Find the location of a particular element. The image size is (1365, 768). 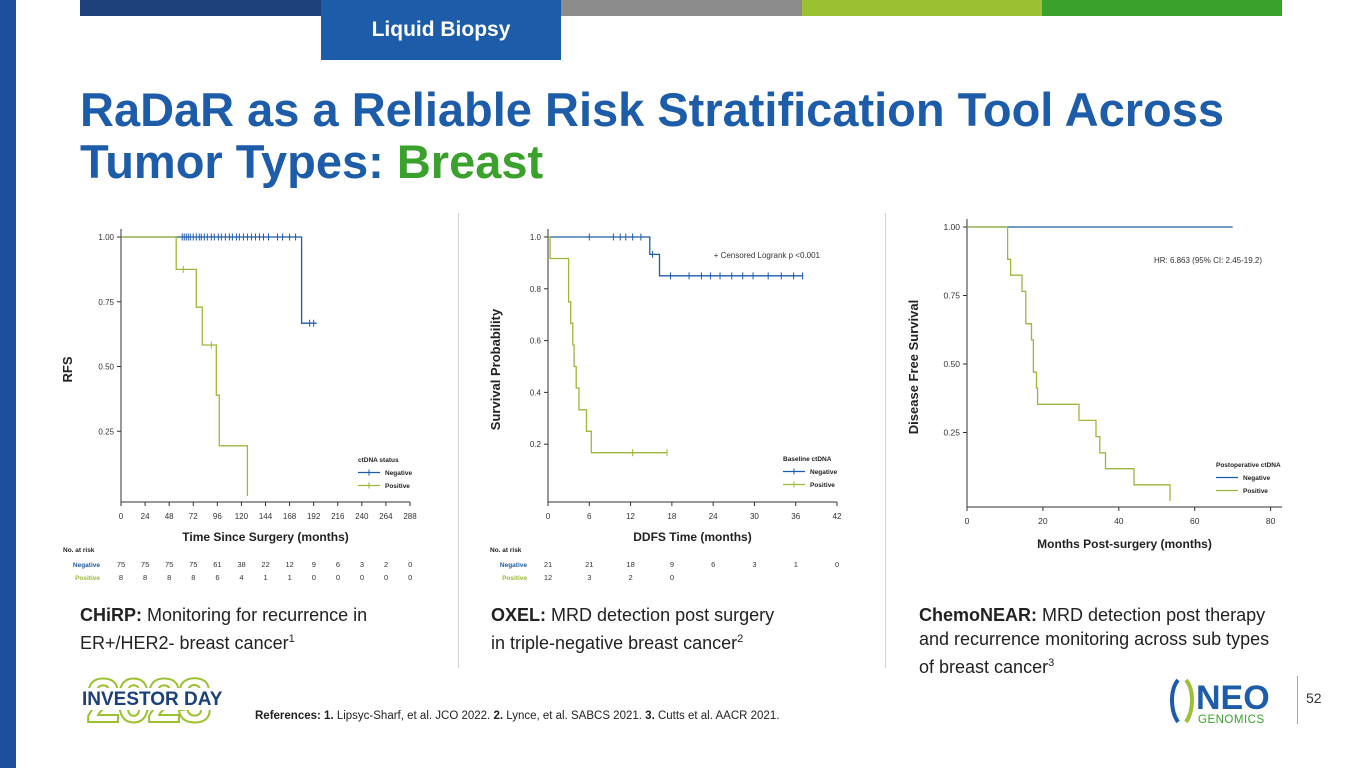

caption-sup: 3 is located at coordinates (1051, 663).